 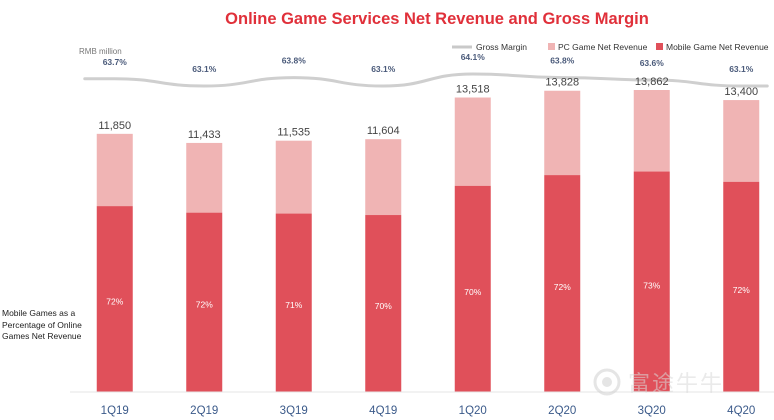 What do you see at coordinates (473, 57) in the screenshot?
I see `gross-margin-label-1Q20: 64.1%` at bounding box center [473, 57].